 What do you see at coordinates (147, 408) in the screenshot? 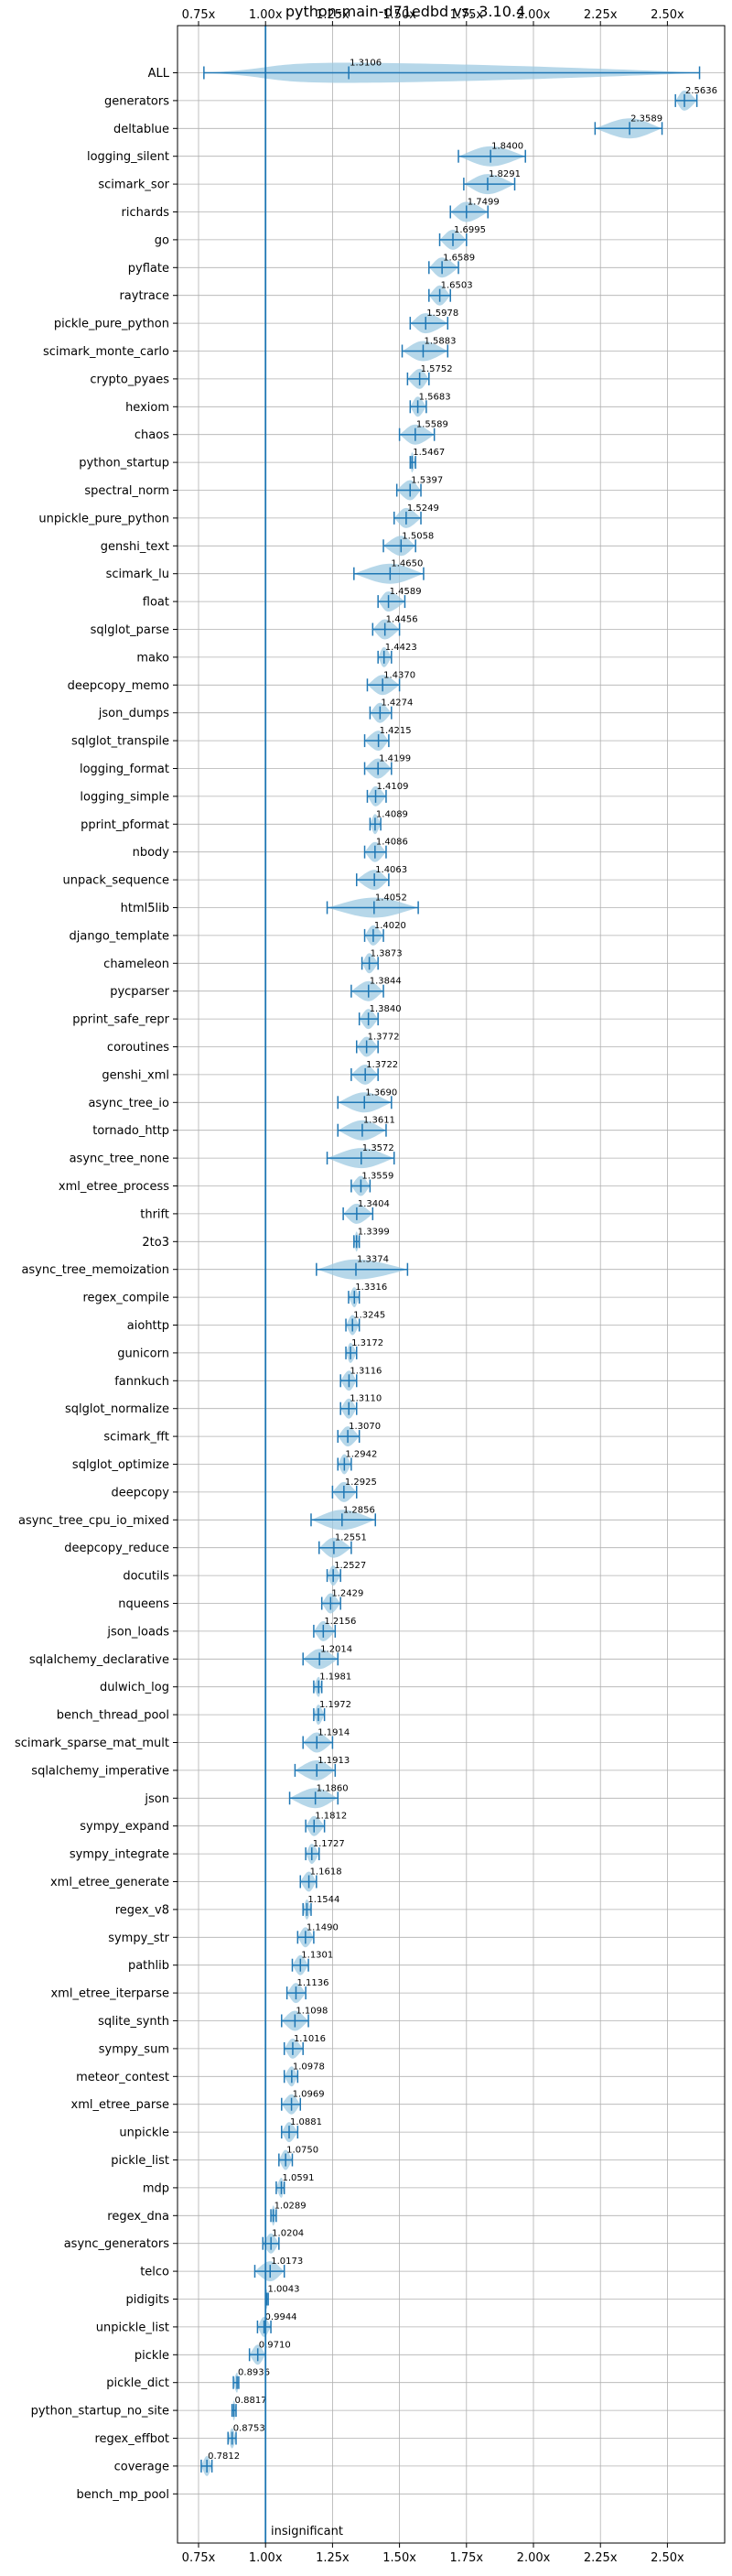
I see `benchmark-label: hexiom` at bounding box center [147, 408].